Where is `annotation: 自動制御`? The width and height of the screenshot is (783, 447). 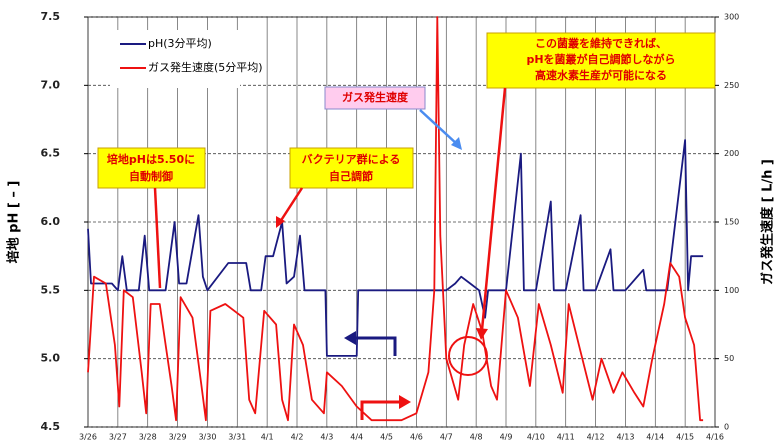 annotation: 自動制御 is located at coordinates (151, 176).